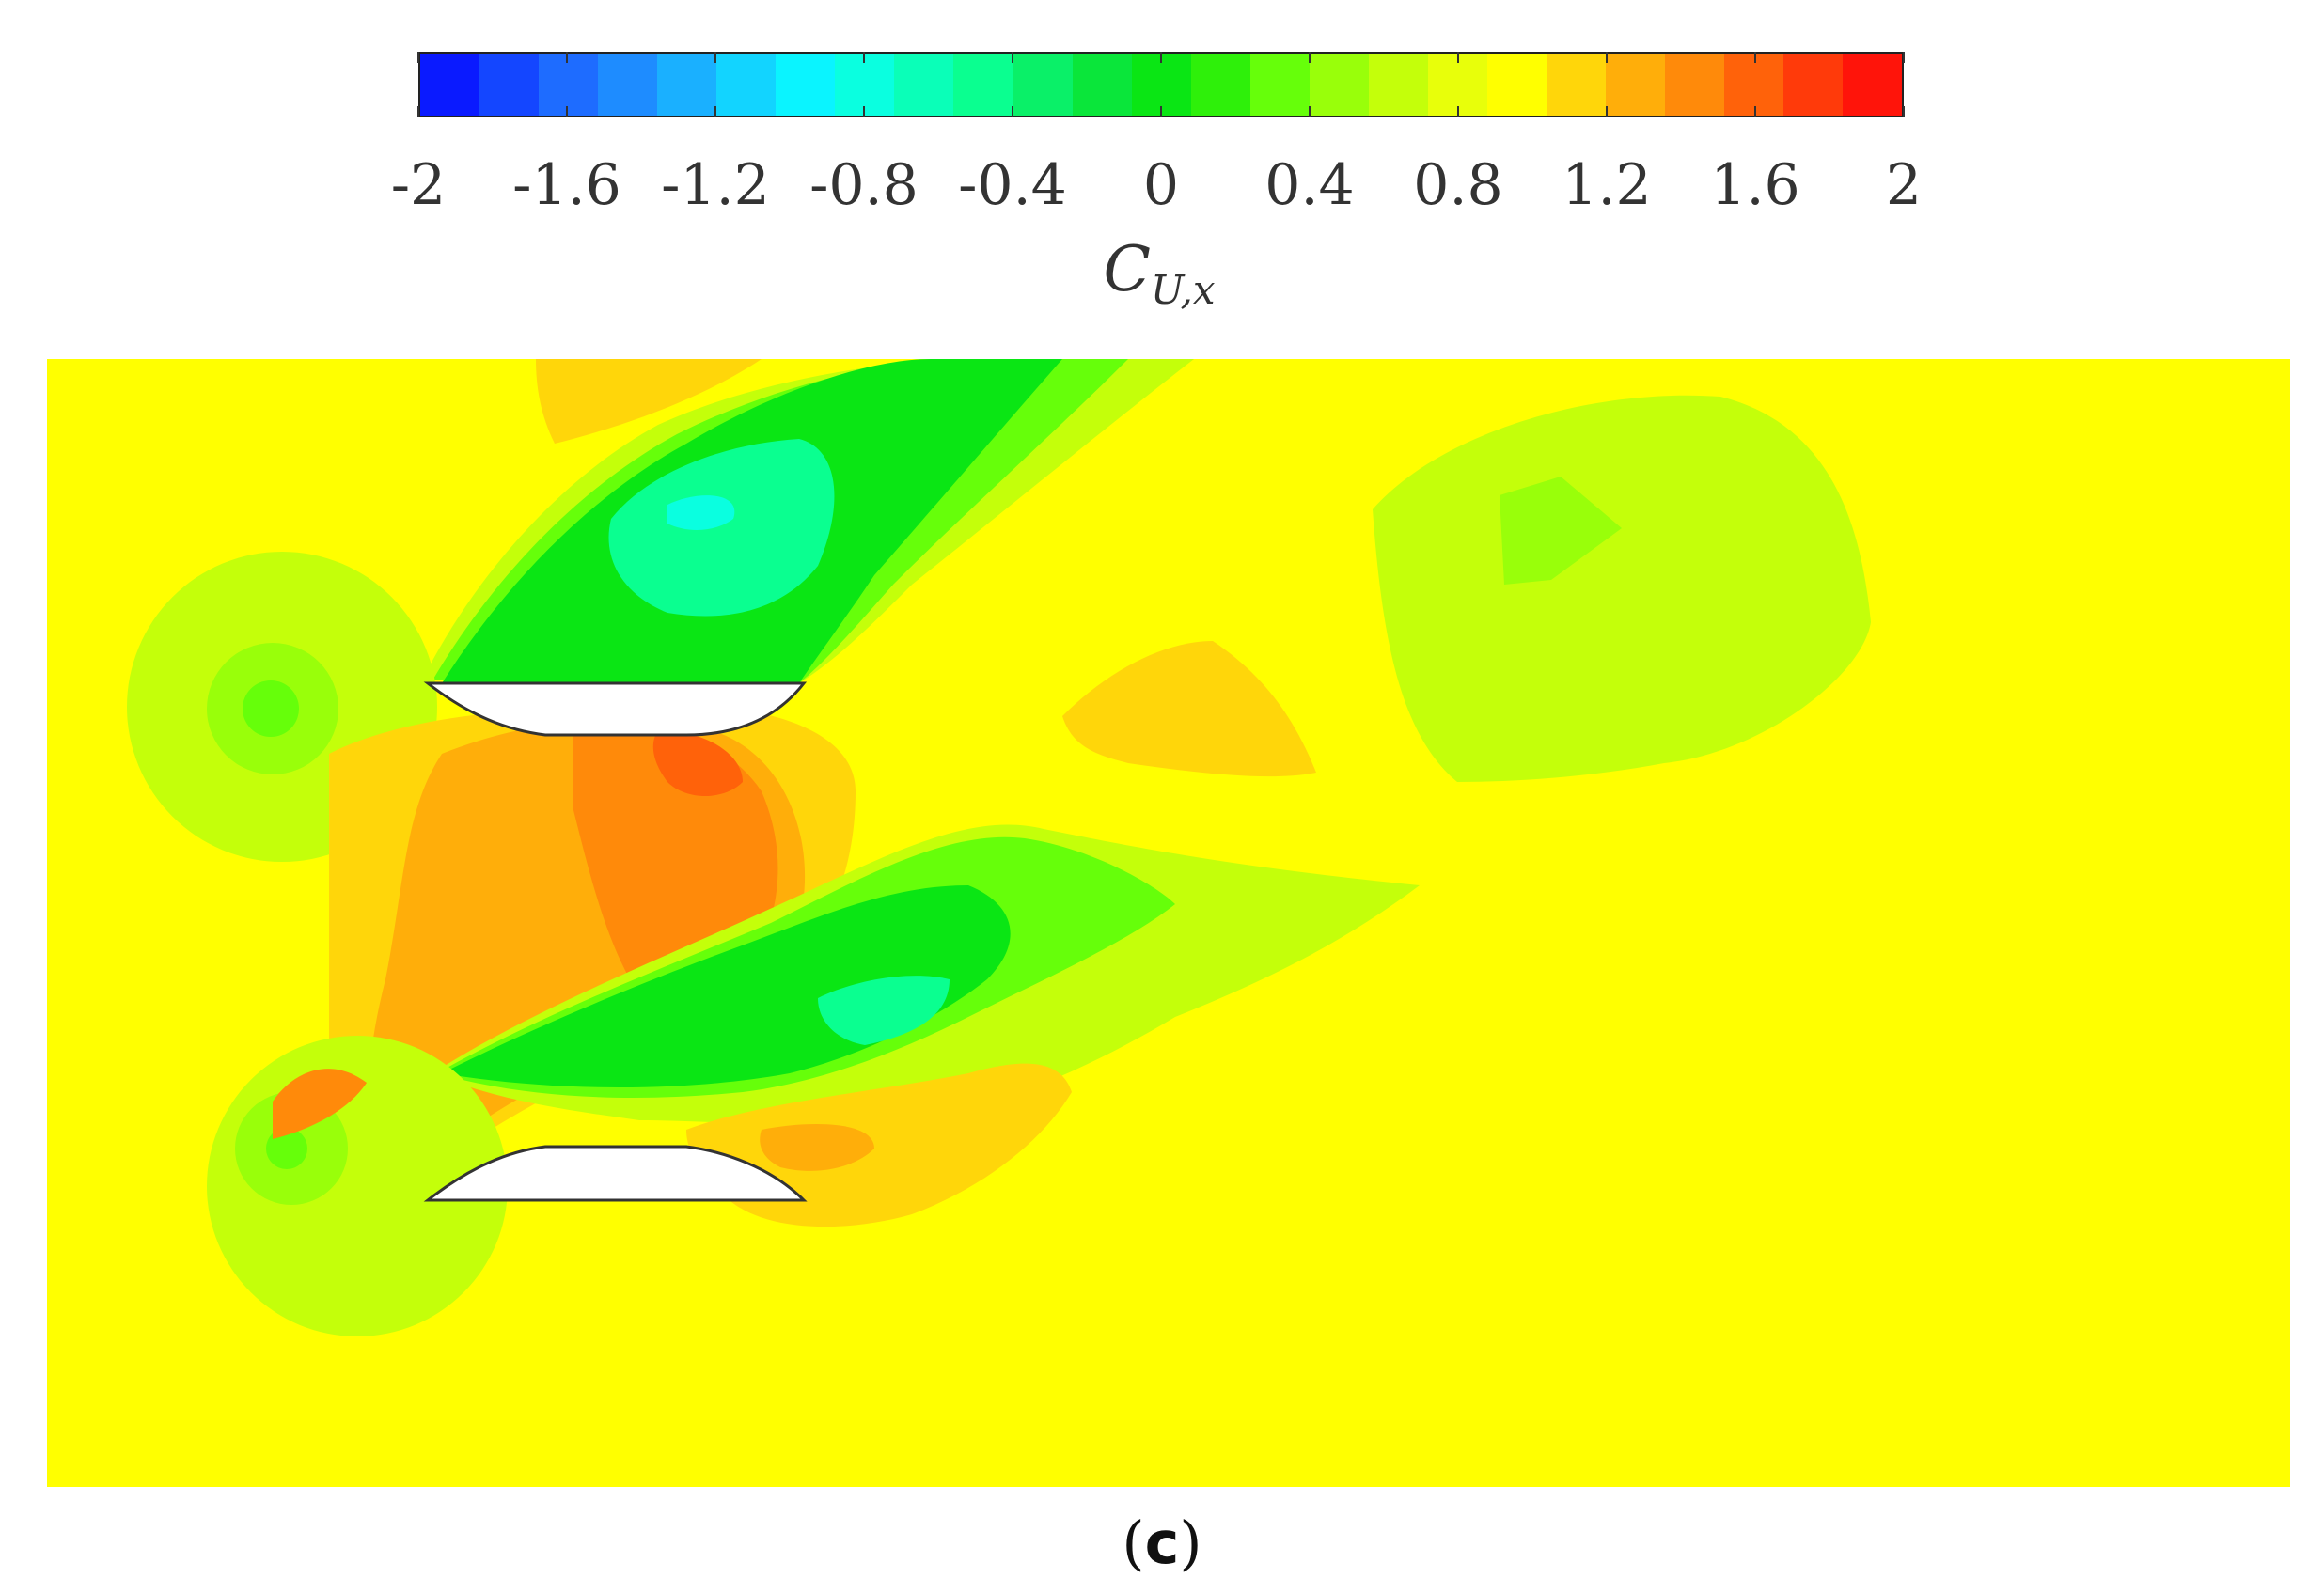 The image size is (2324, 1594). I want to click on colorbar-title-sub: U,x, so click(1183, 290).